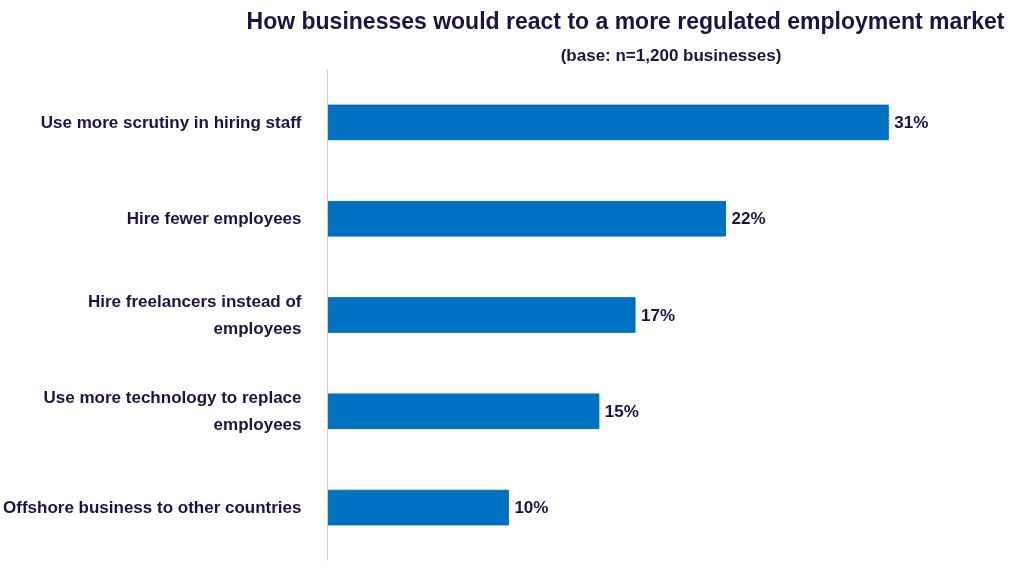 Image resolution: width=1024 pixels, height=570 pixels. Describe the element at coordinates (748, 219) in the screenshot. I see `data-label: 22%` at that location.